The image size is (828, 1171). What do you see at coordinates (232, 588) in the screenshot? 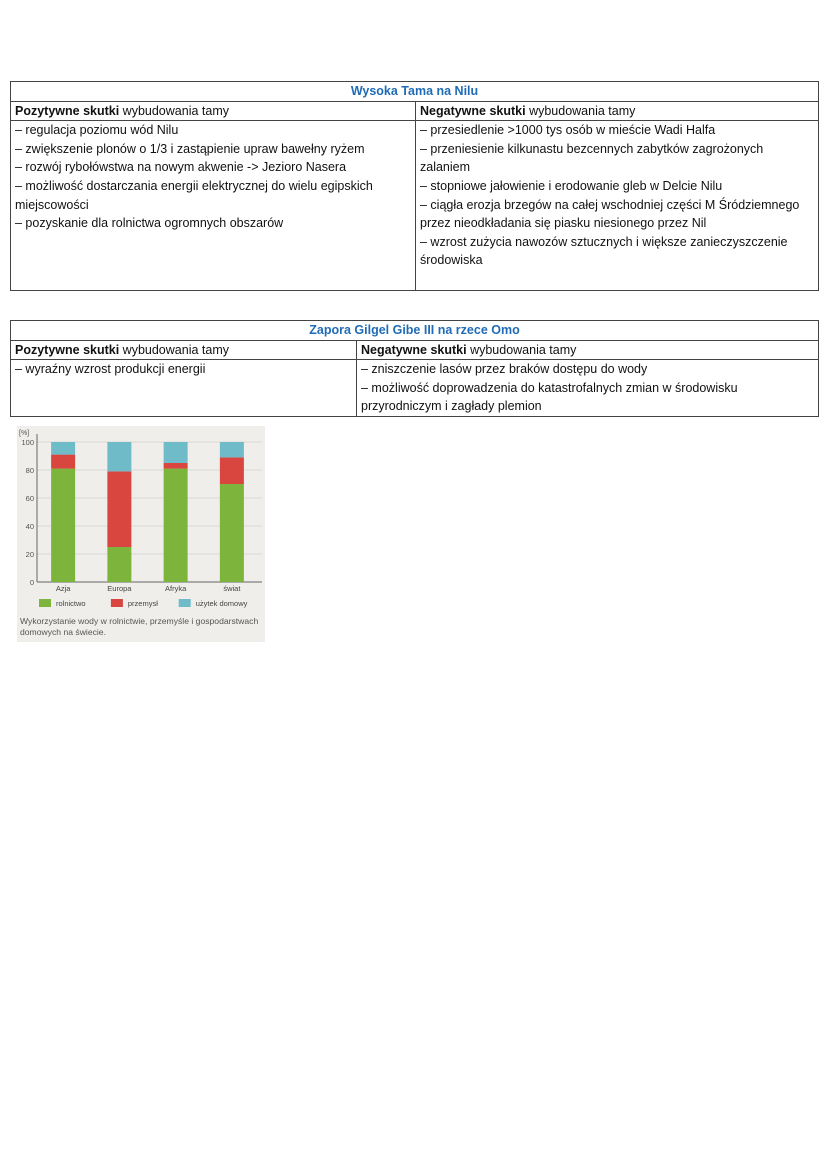
I see `x-tick-label: świat` at bounding box center [232, 588].